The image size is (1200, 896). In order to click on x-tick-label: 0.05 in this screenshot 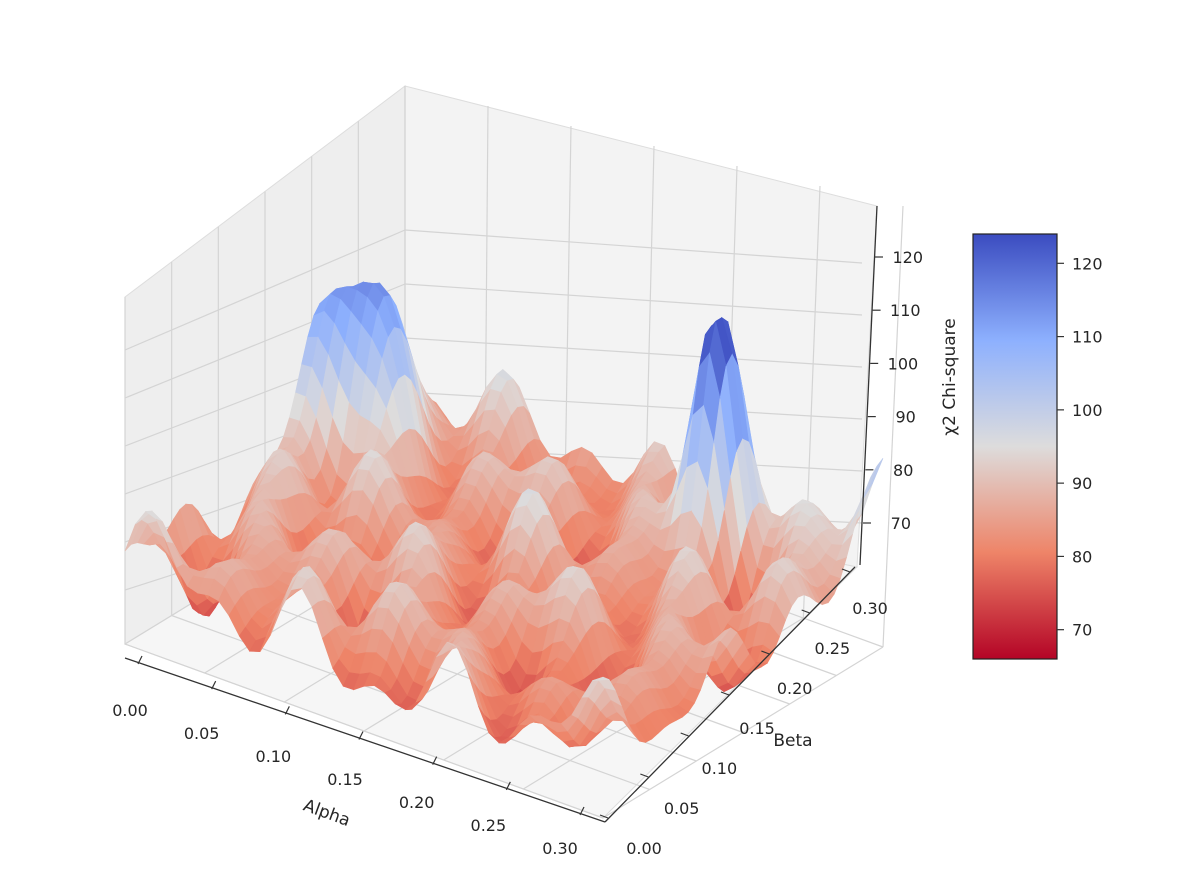, I will do `click(202, 733)`.